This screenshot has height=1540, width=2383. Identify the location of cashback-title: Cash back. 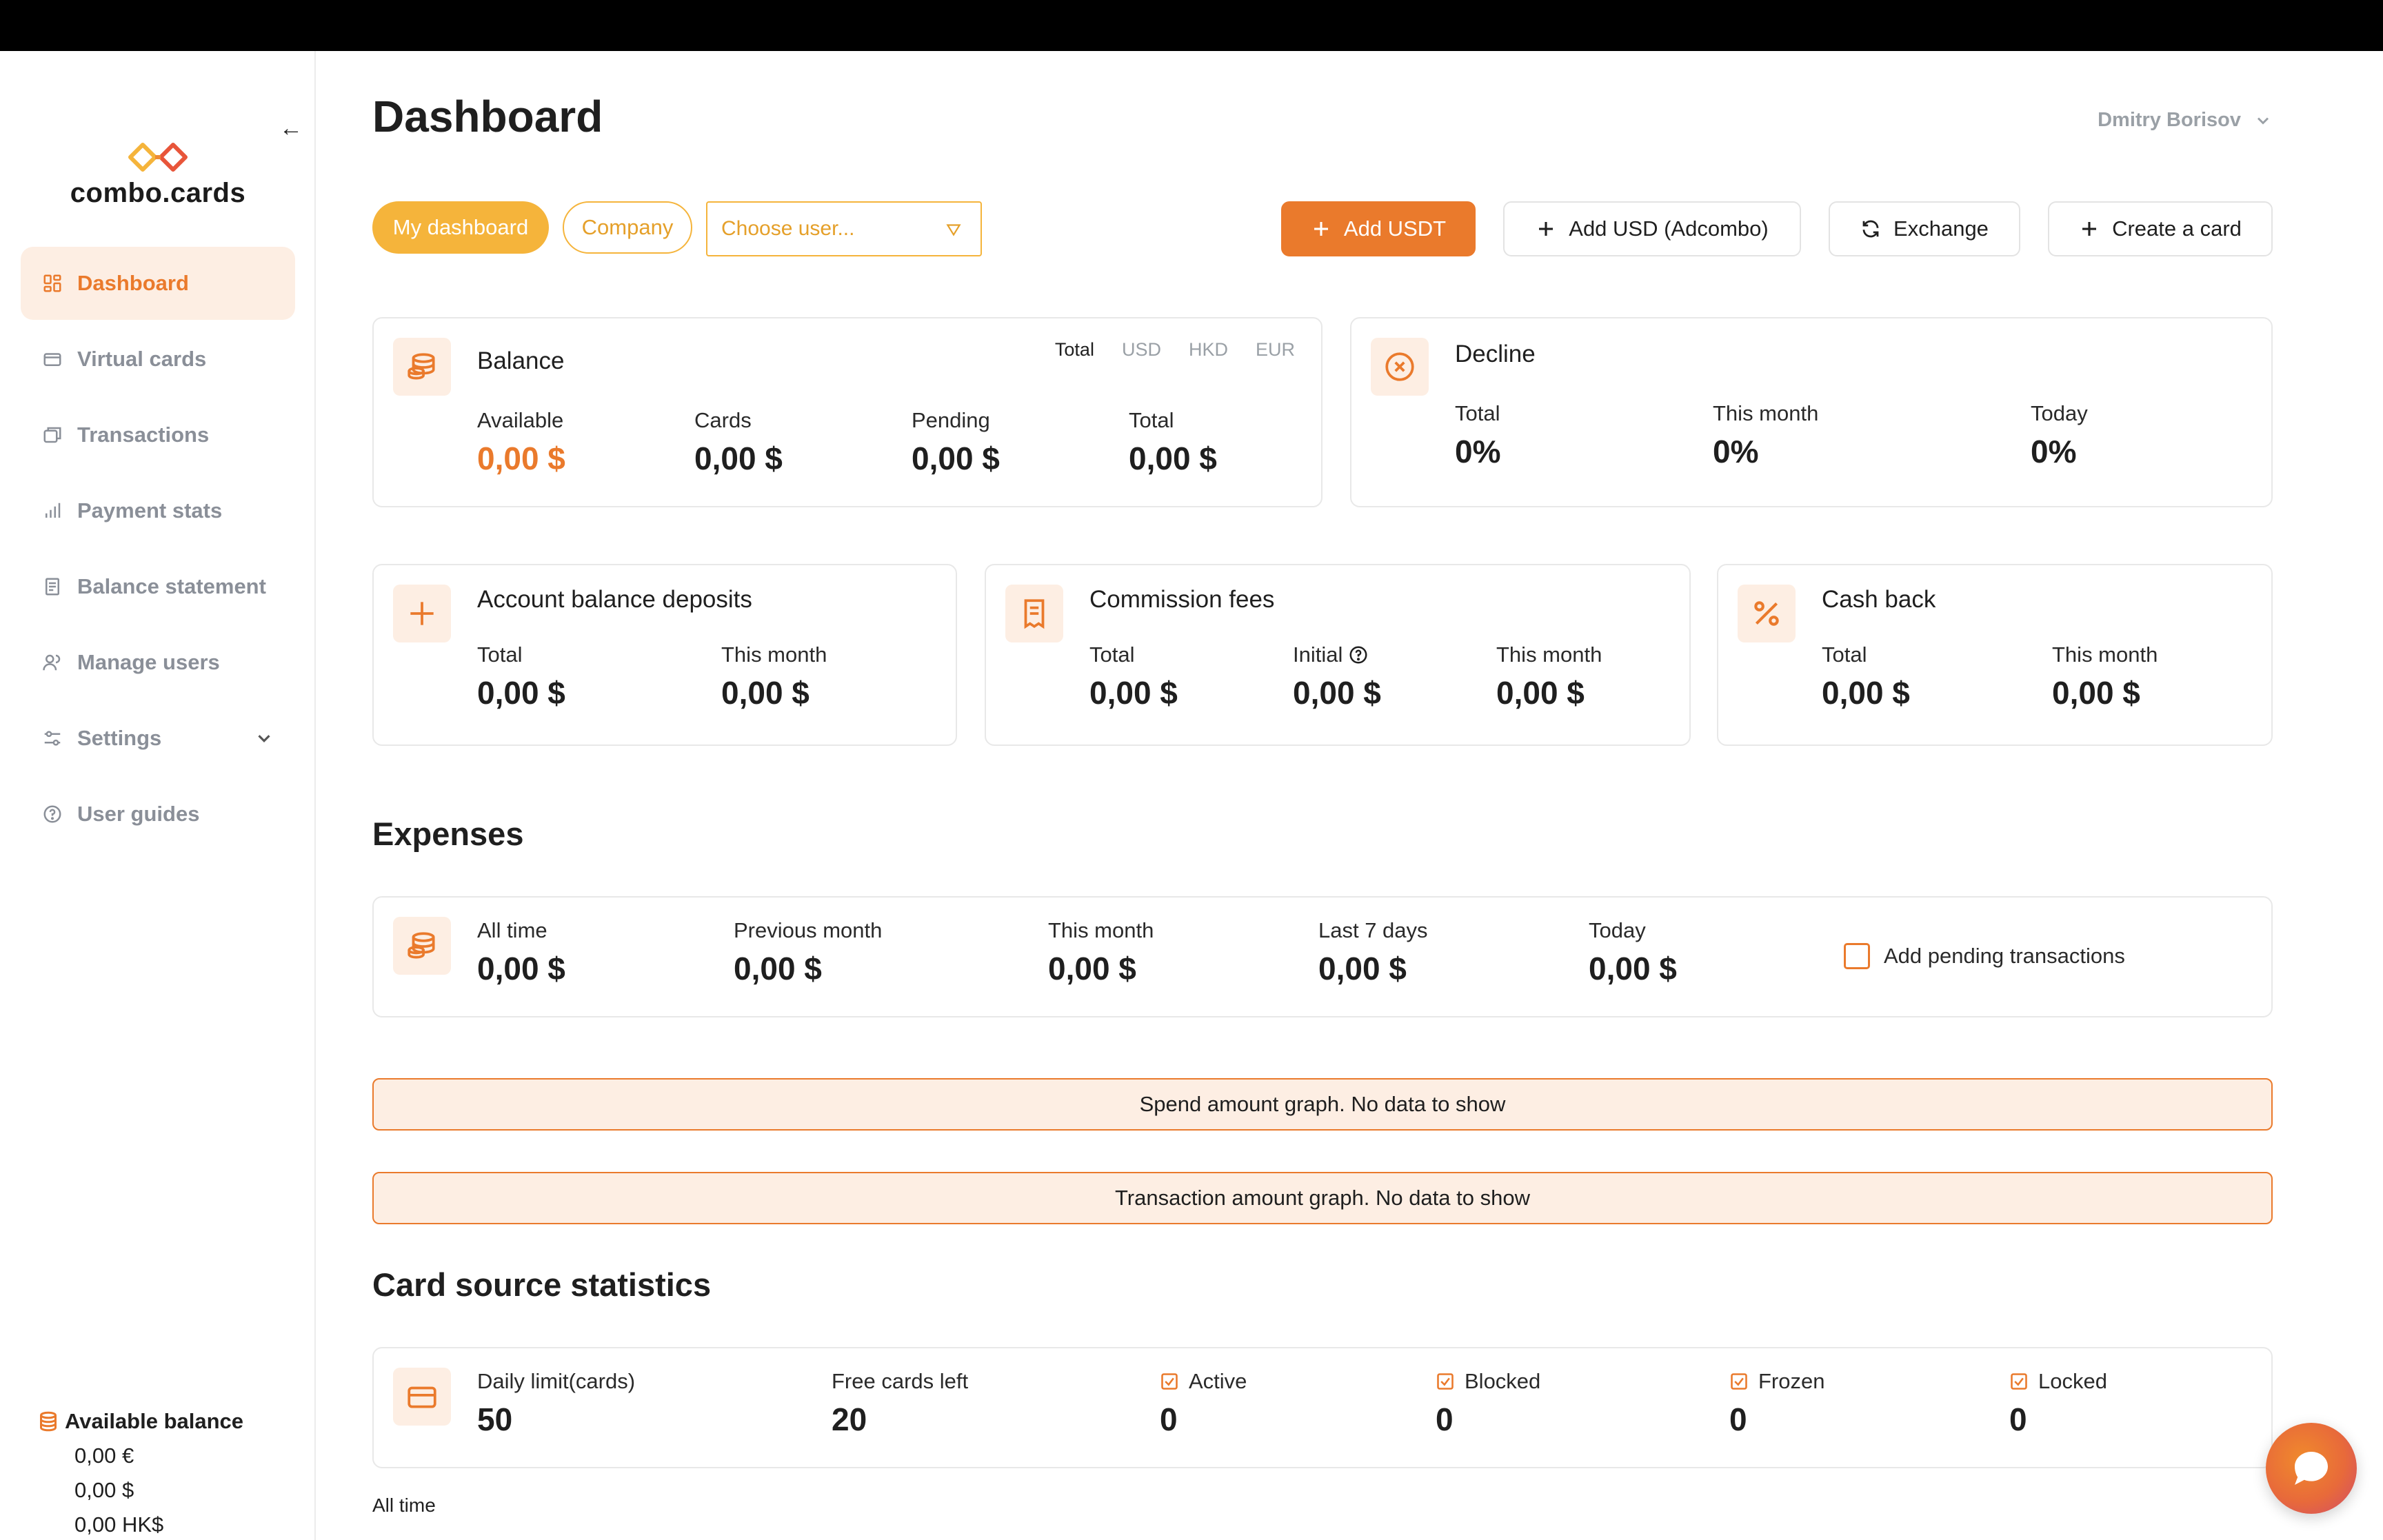
(1879, 600).